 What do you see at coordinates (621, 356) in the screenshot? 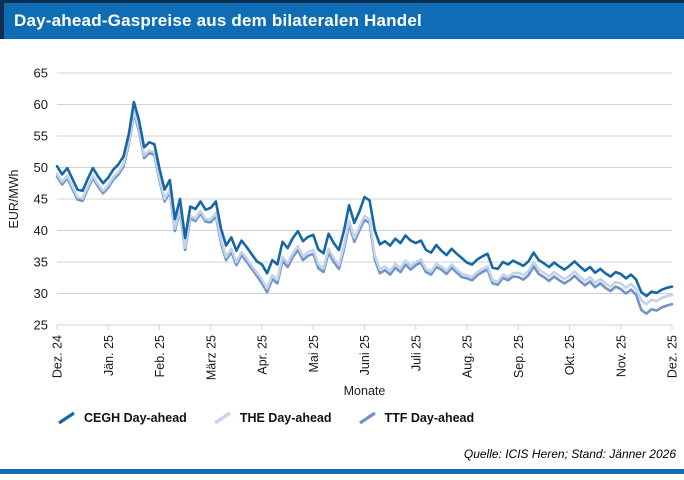
I see `svg-text: Nov. 25` at bounding box center [621, 356].